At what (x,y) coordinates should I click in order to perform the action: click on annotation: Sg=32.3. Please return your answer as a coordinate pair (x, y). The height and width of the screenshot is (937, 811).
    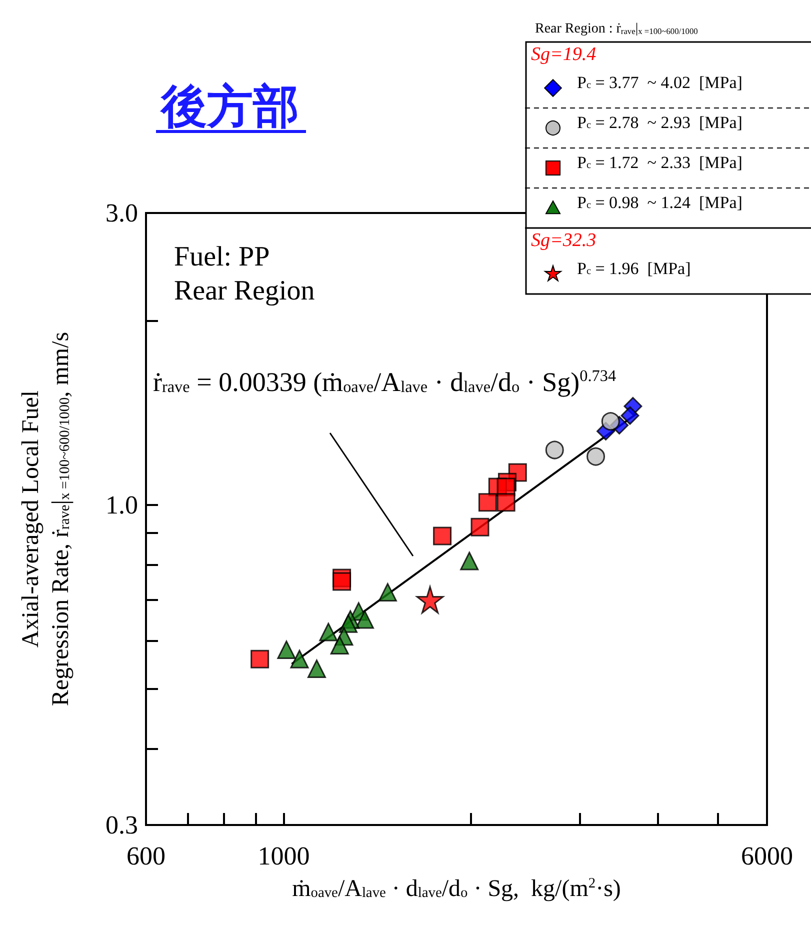
    Looking at the image, I should click on (563, 240).